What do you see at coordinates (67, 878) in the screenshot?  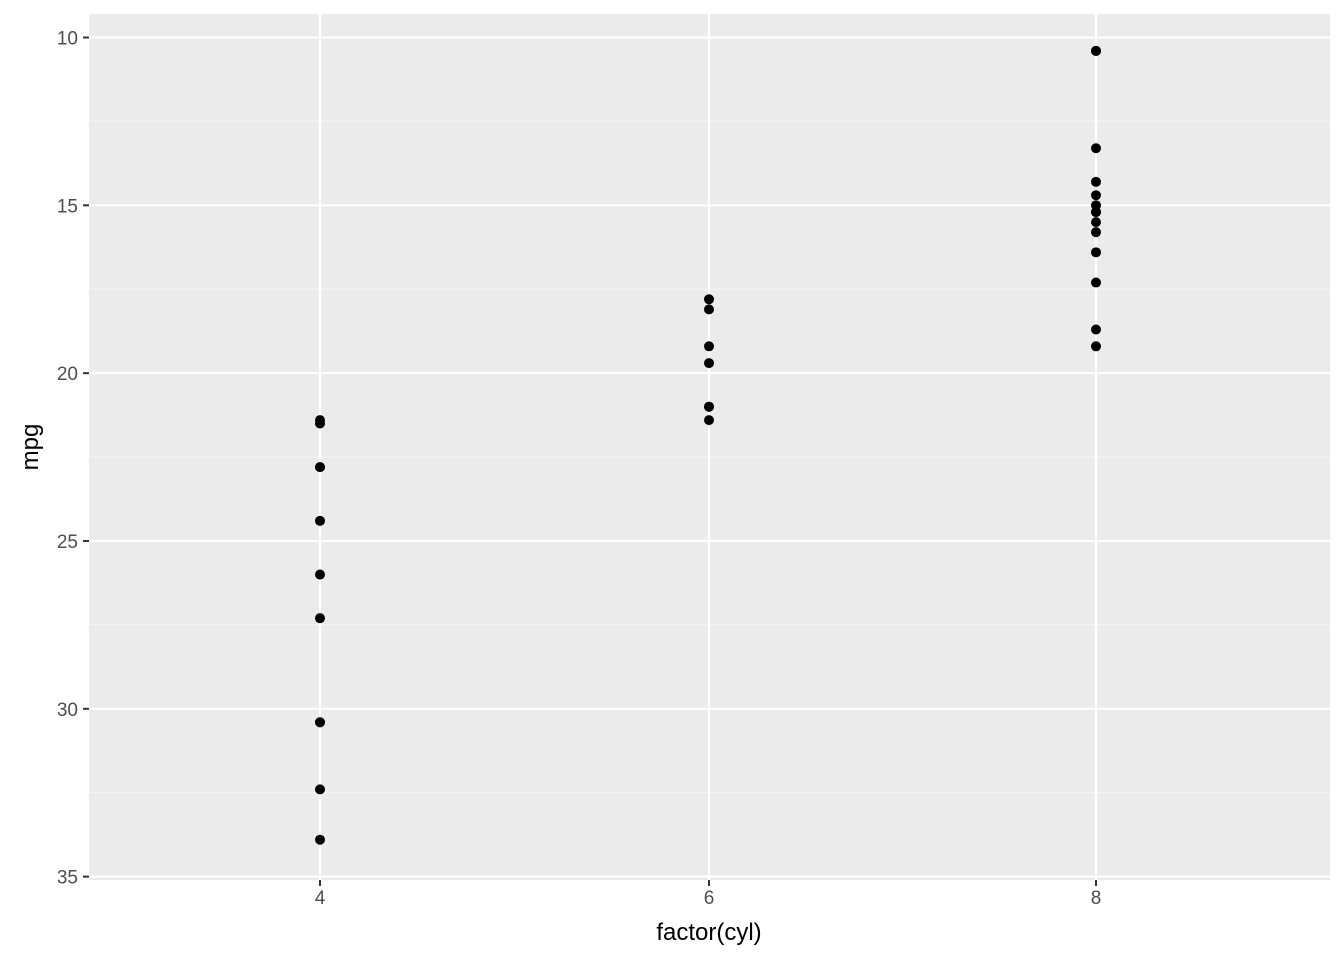 I see `y-tick-label: 35` at bounding box center [67, 878].